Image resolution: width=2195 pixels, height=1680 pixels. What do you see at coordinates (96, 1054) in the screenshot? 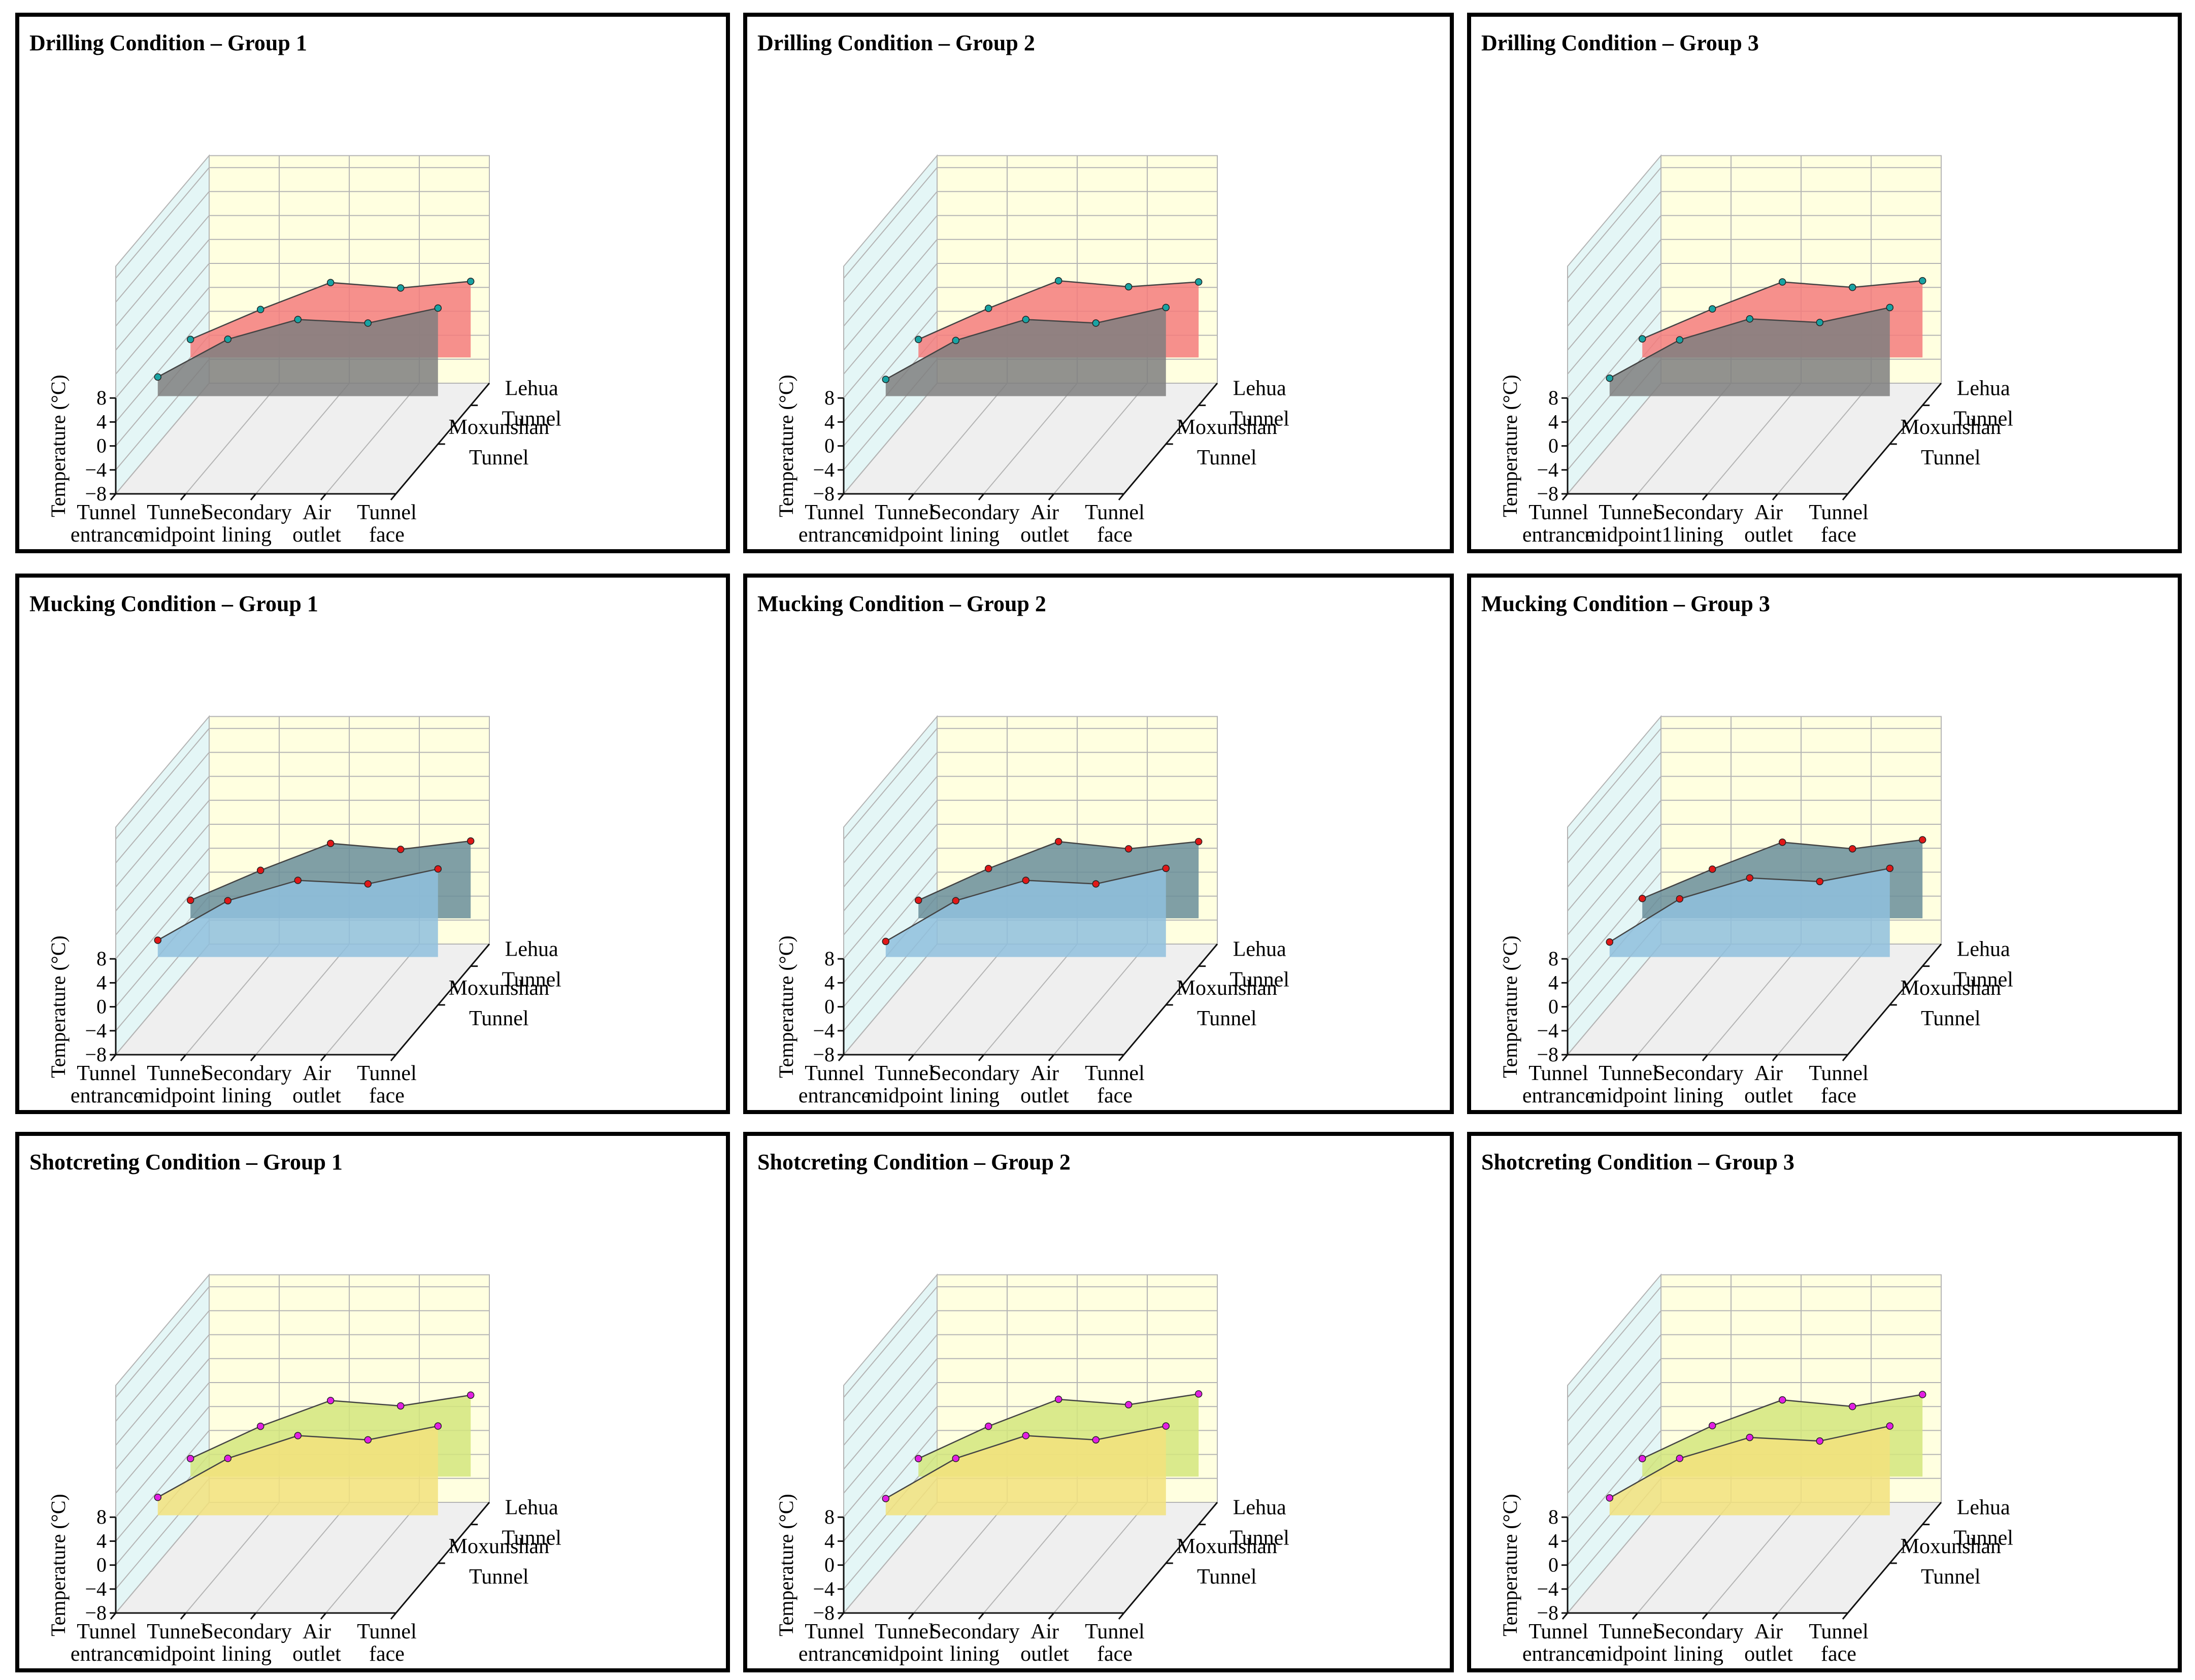
I see `y-tick-label: −8` at bounding box center [96, 1054].